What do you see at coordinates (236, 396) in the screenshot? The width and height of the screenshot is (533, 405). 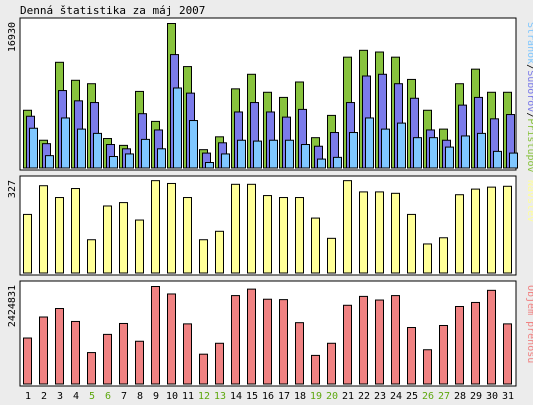 I see `x-tick-label-14: 14` at bounding box center [236, 396].